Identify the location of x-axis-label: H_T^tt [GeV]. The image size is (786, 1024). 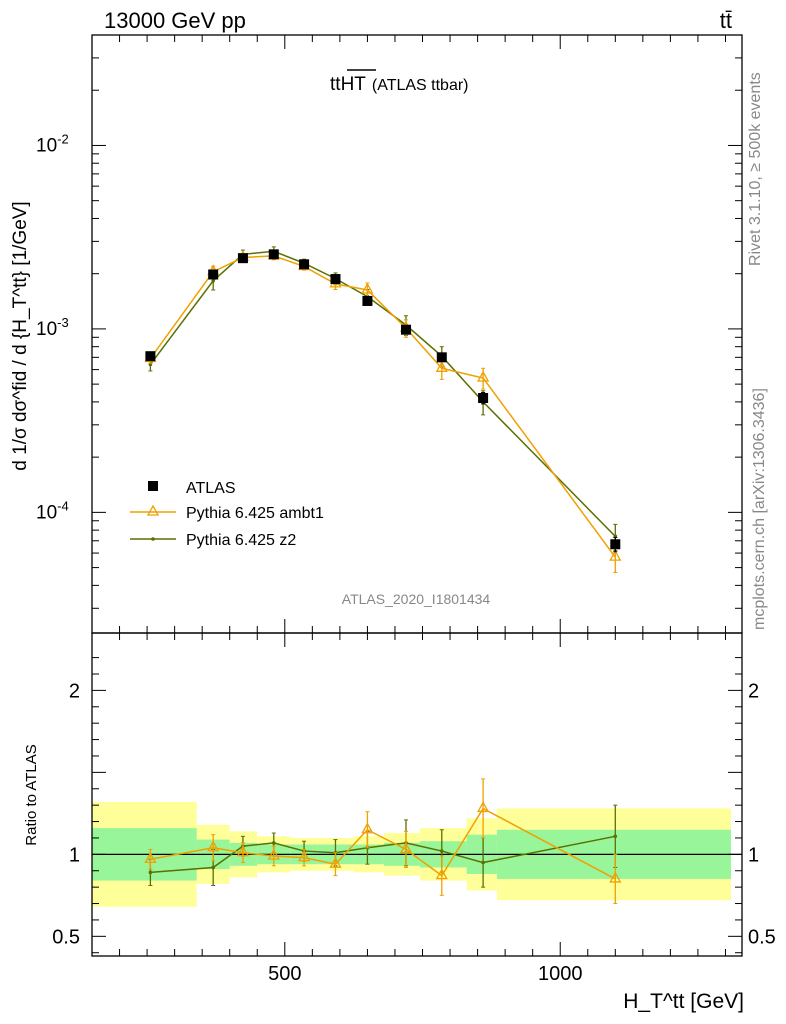
(683, 1001).